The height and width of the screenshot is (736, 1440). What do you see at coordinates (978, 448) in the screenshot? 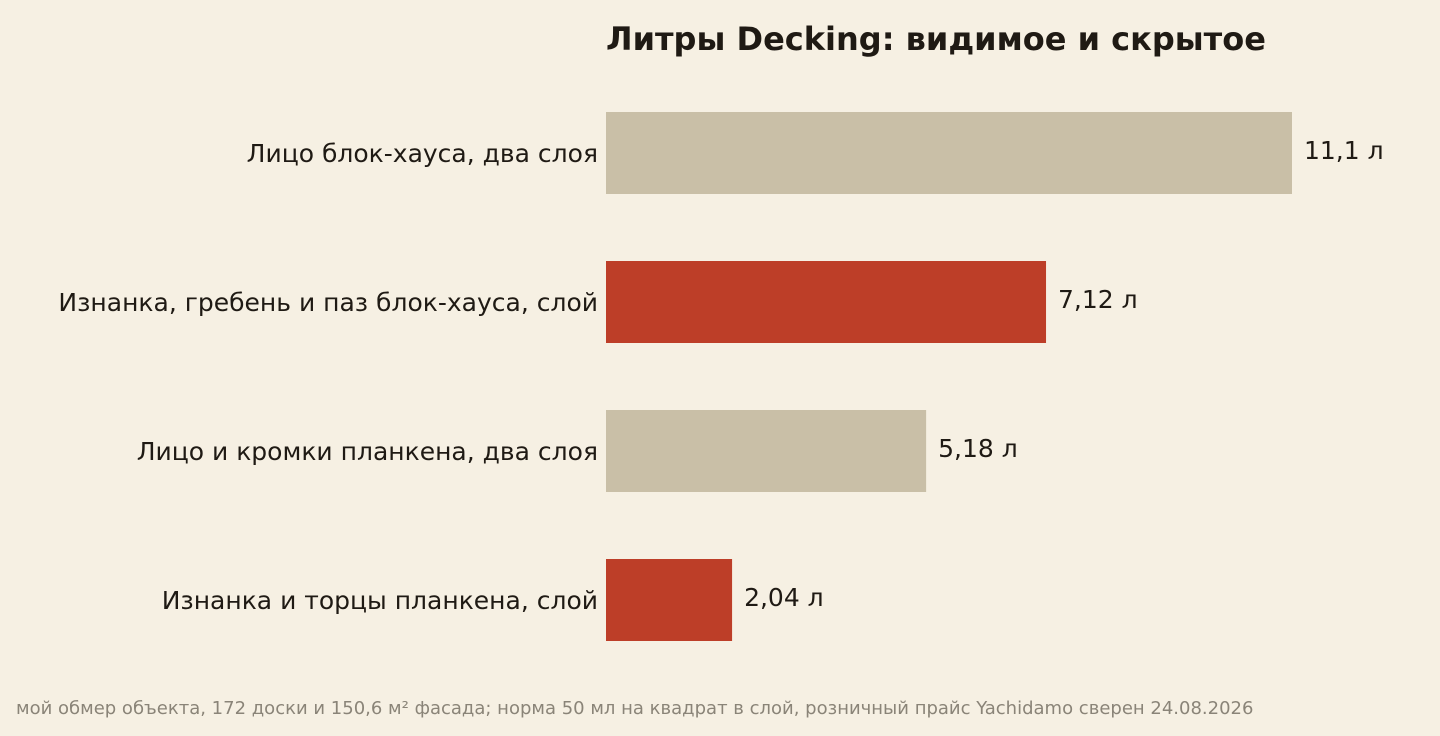
I see `value-label: 5,18 л` at bounding box center [978, 448].